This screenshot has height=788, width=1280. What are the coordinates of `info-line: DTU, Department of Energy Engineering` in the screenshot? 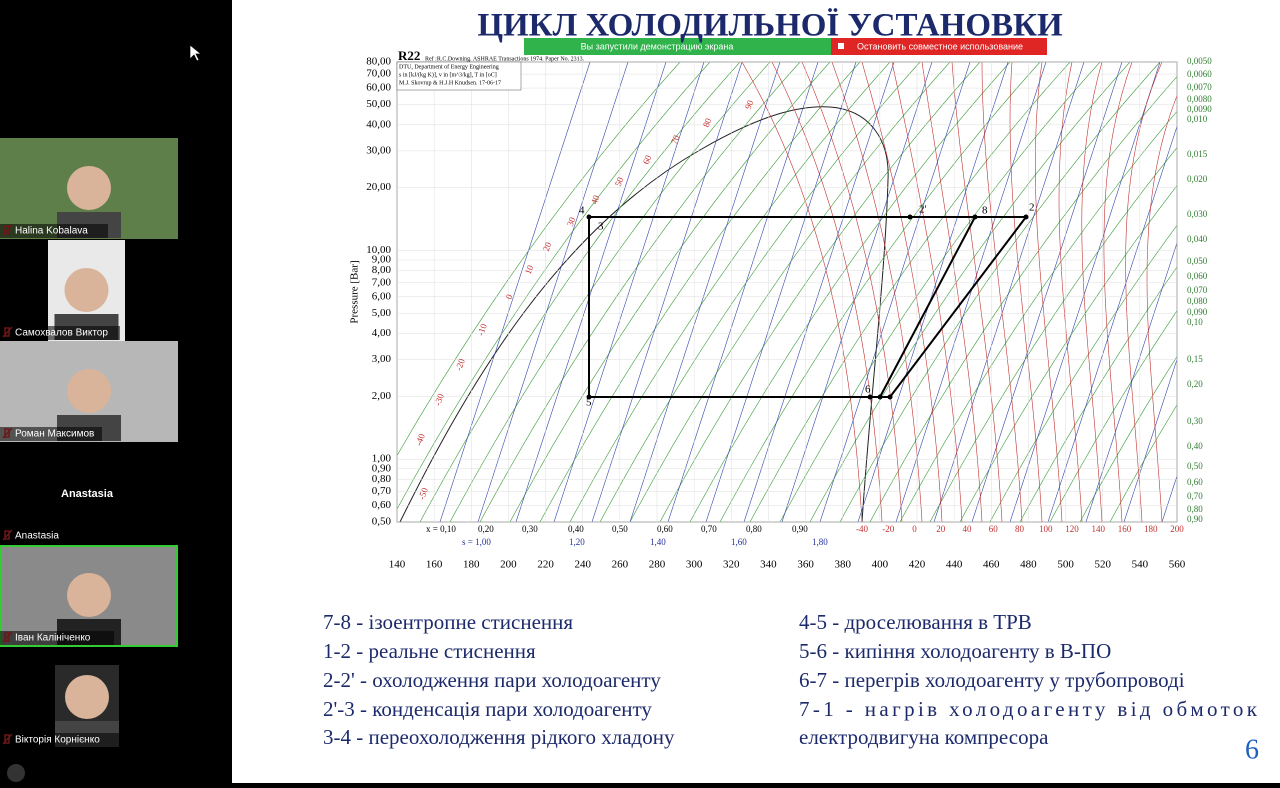 It's located at (449, 66).